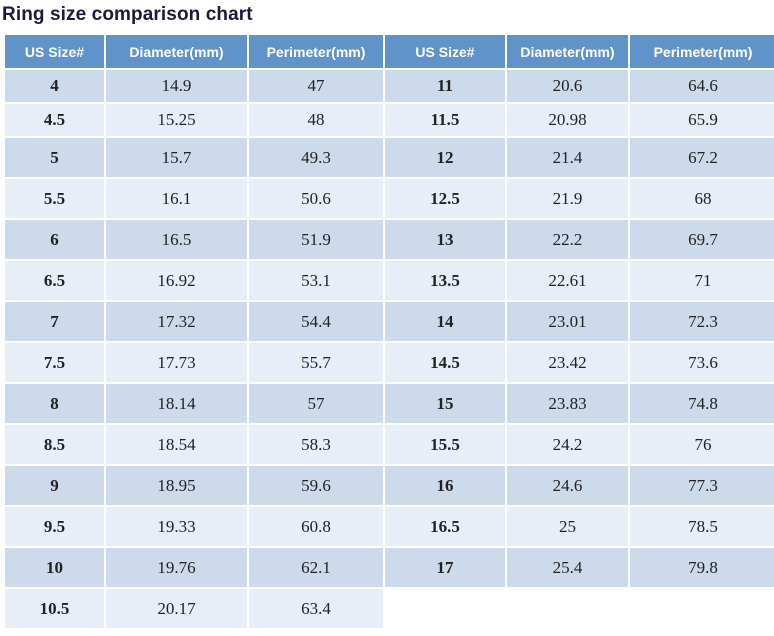  Describe the element at coordinates (567, 567) in the screenshot. I see `diameter-cell: 25.4` at that location.